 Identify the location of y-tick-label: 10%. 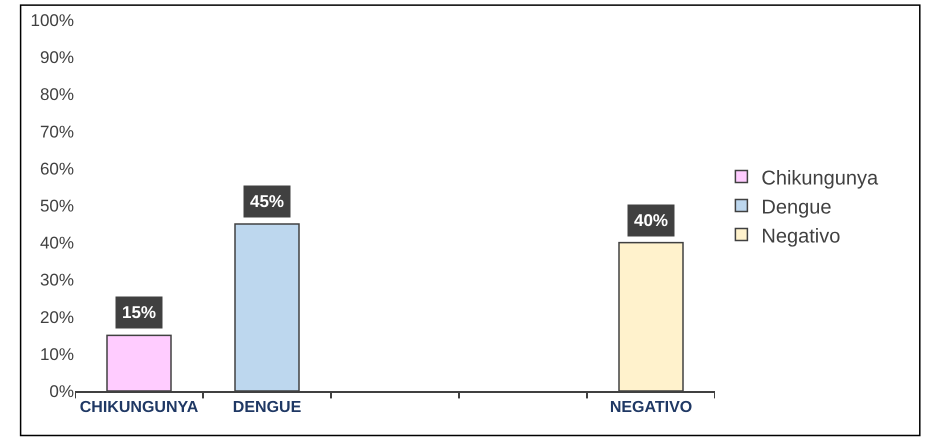
(57, 354).